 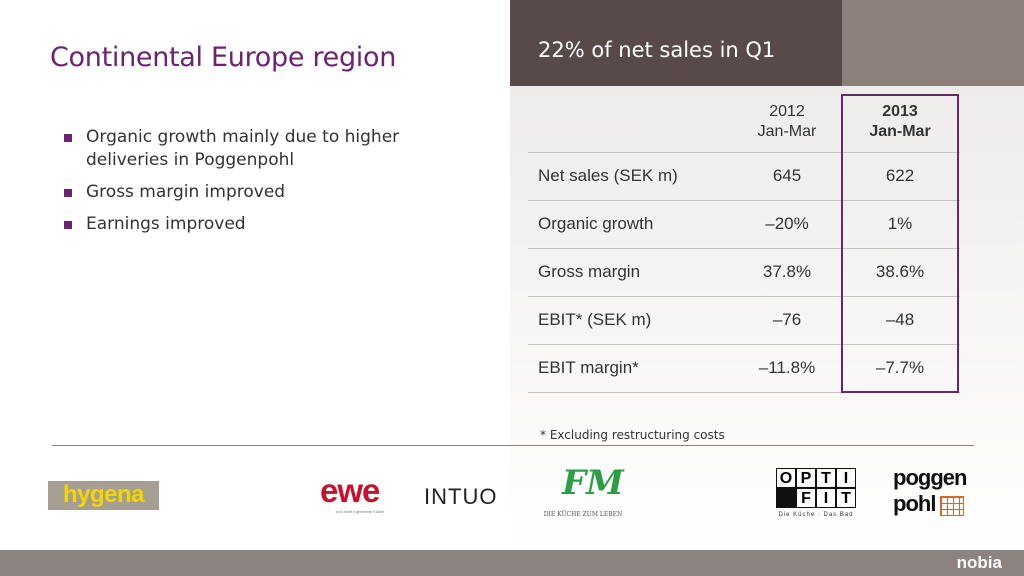 What do you see at coordinates (744, 320) in the screenshot?
I see `table-row: EBIT* (SEK m) –76 –48` at bounding box center [744, 320].